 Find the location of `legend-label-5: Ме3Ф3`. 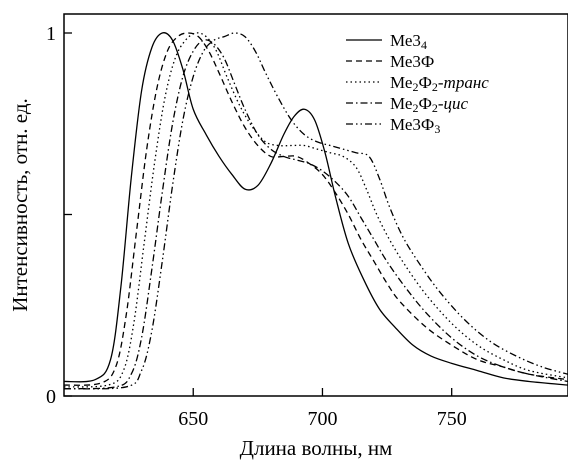

legend-label-5: Ме3Ф3 is located at coordinates (415, 125).